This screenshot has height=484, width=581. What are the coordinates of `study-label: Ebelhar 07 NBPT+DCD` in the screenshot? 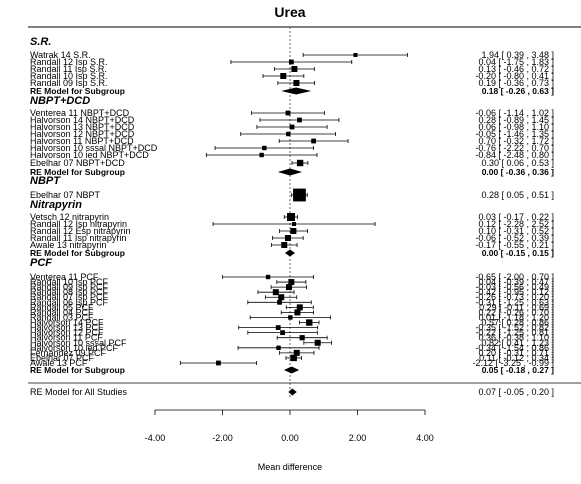 It's located at (77, 163).